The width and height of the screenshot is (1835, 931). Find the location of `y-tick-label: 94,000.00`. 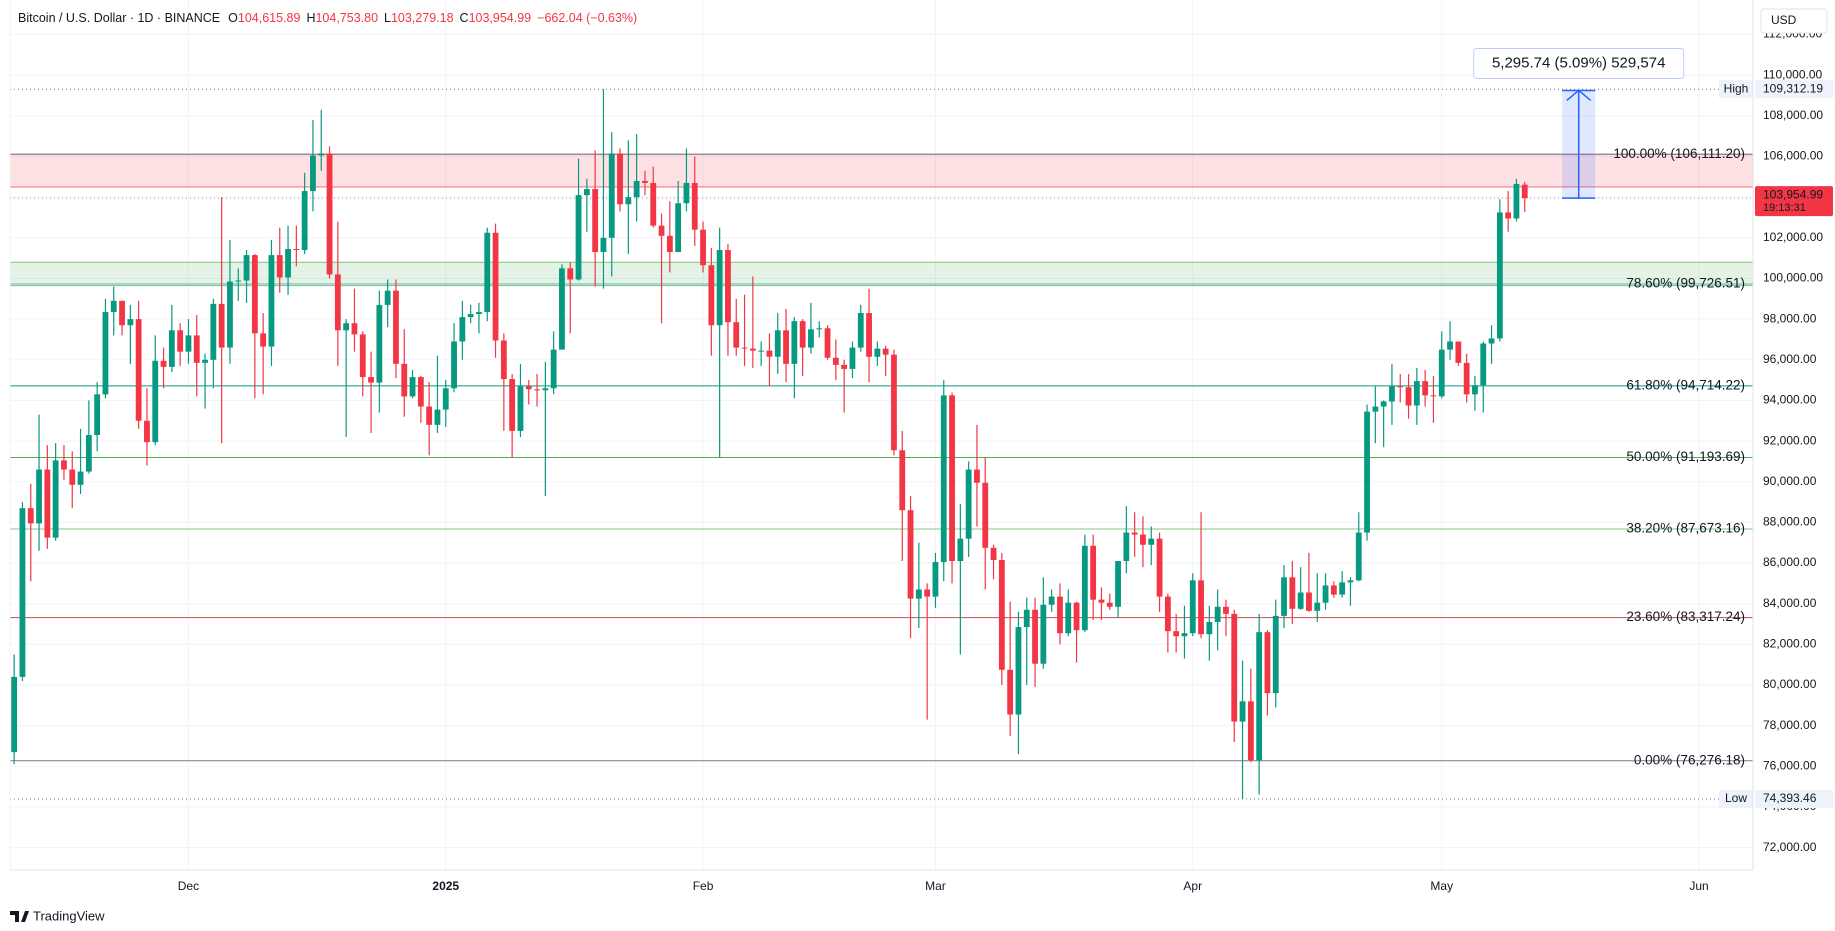

y-tick-label: 94,000.00 is located at coordinates (1790, 400).